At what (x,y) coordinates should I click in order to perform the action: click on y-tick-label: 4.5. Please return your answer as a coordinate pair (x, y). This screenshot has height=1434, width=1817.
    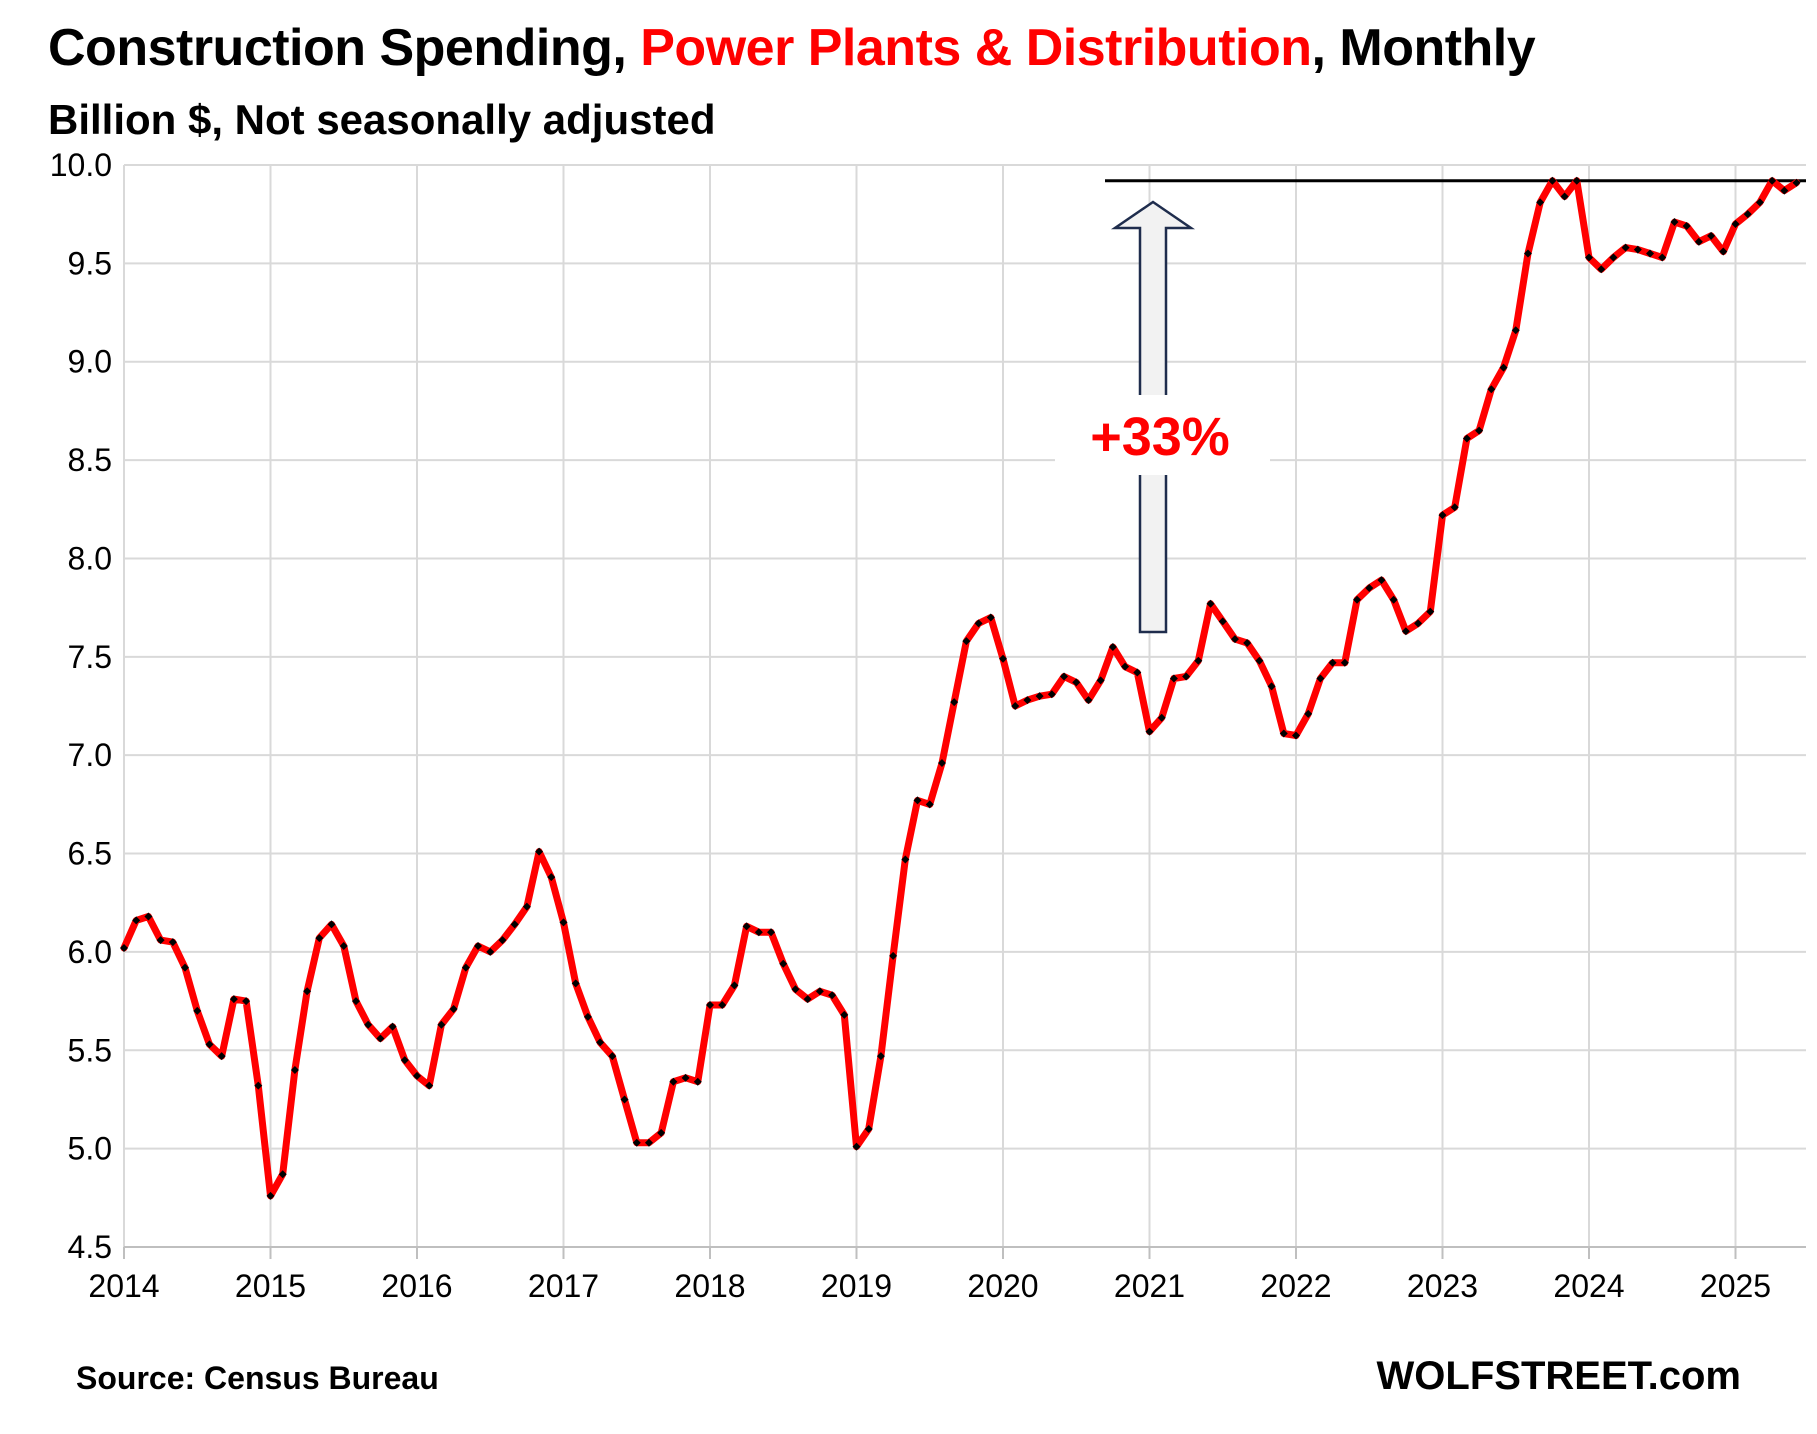
    Looking at the image, I should click on (90, 1247).